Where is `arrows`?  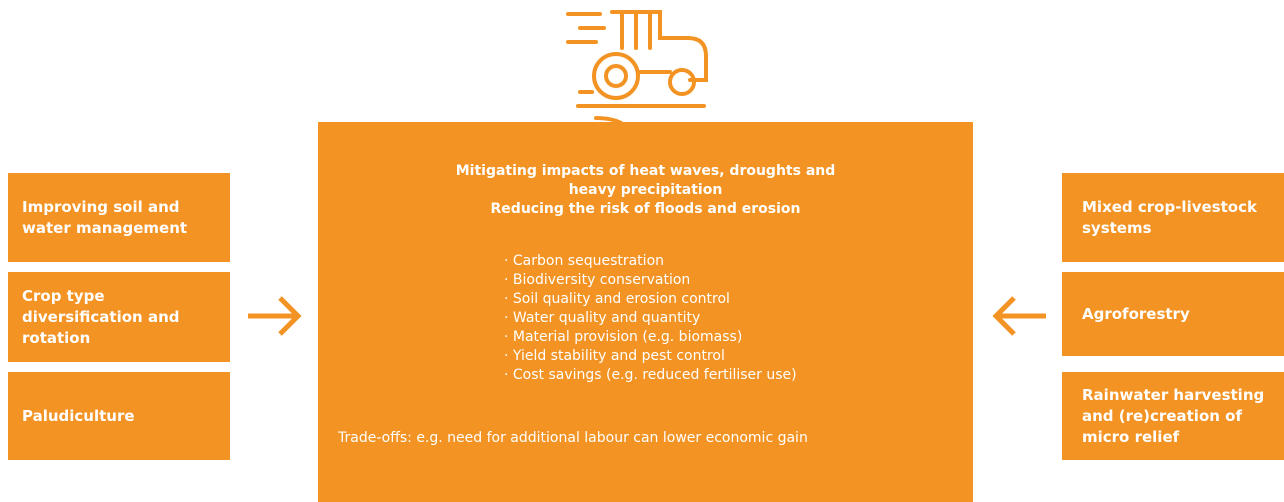
arrows is located at coordinates (647, 316).